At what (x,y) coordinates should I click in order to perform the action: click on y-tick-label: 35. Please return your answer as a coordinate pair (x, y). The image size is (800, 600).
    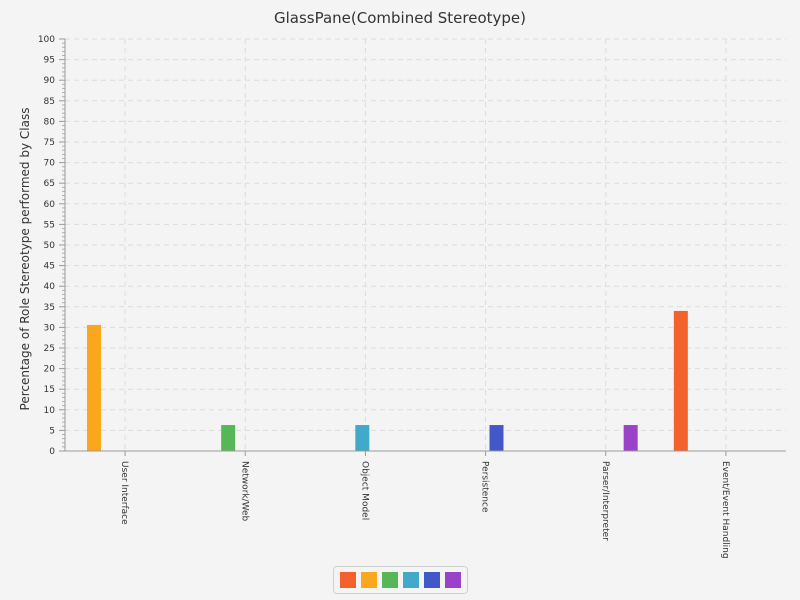
    Looking at the image, I should click on (49, 308).